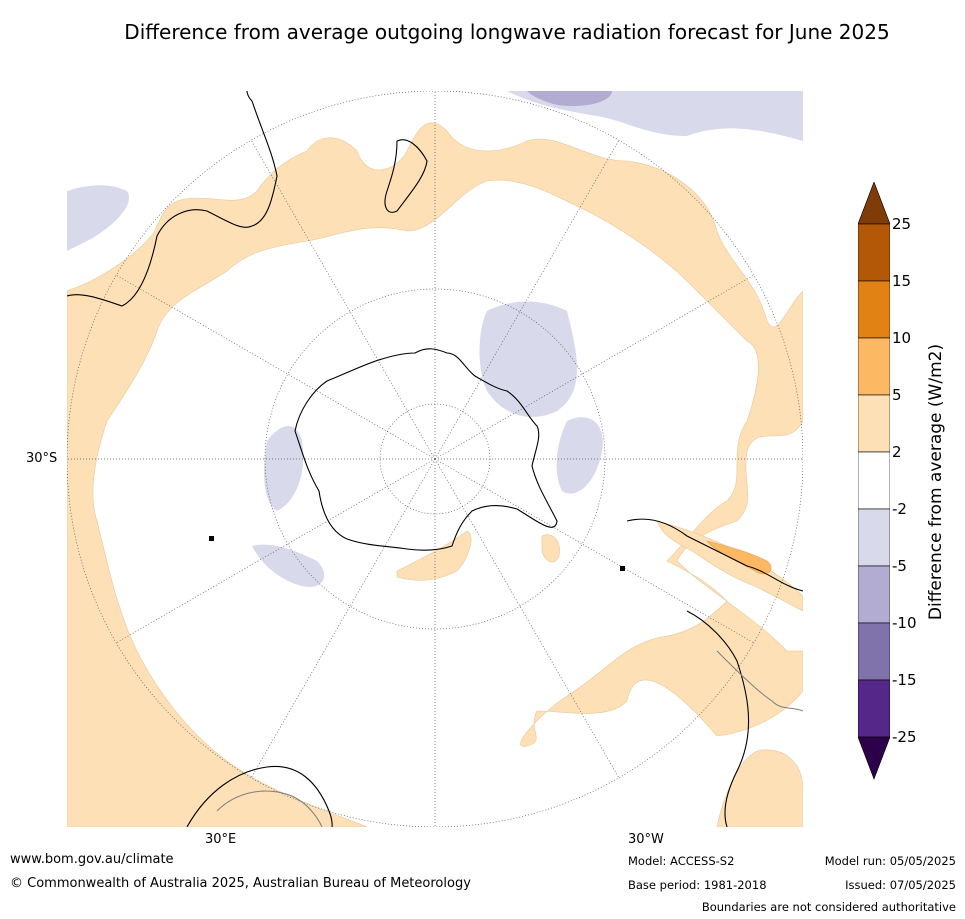  I want to click on south-america-coastline, so click(714, 672).